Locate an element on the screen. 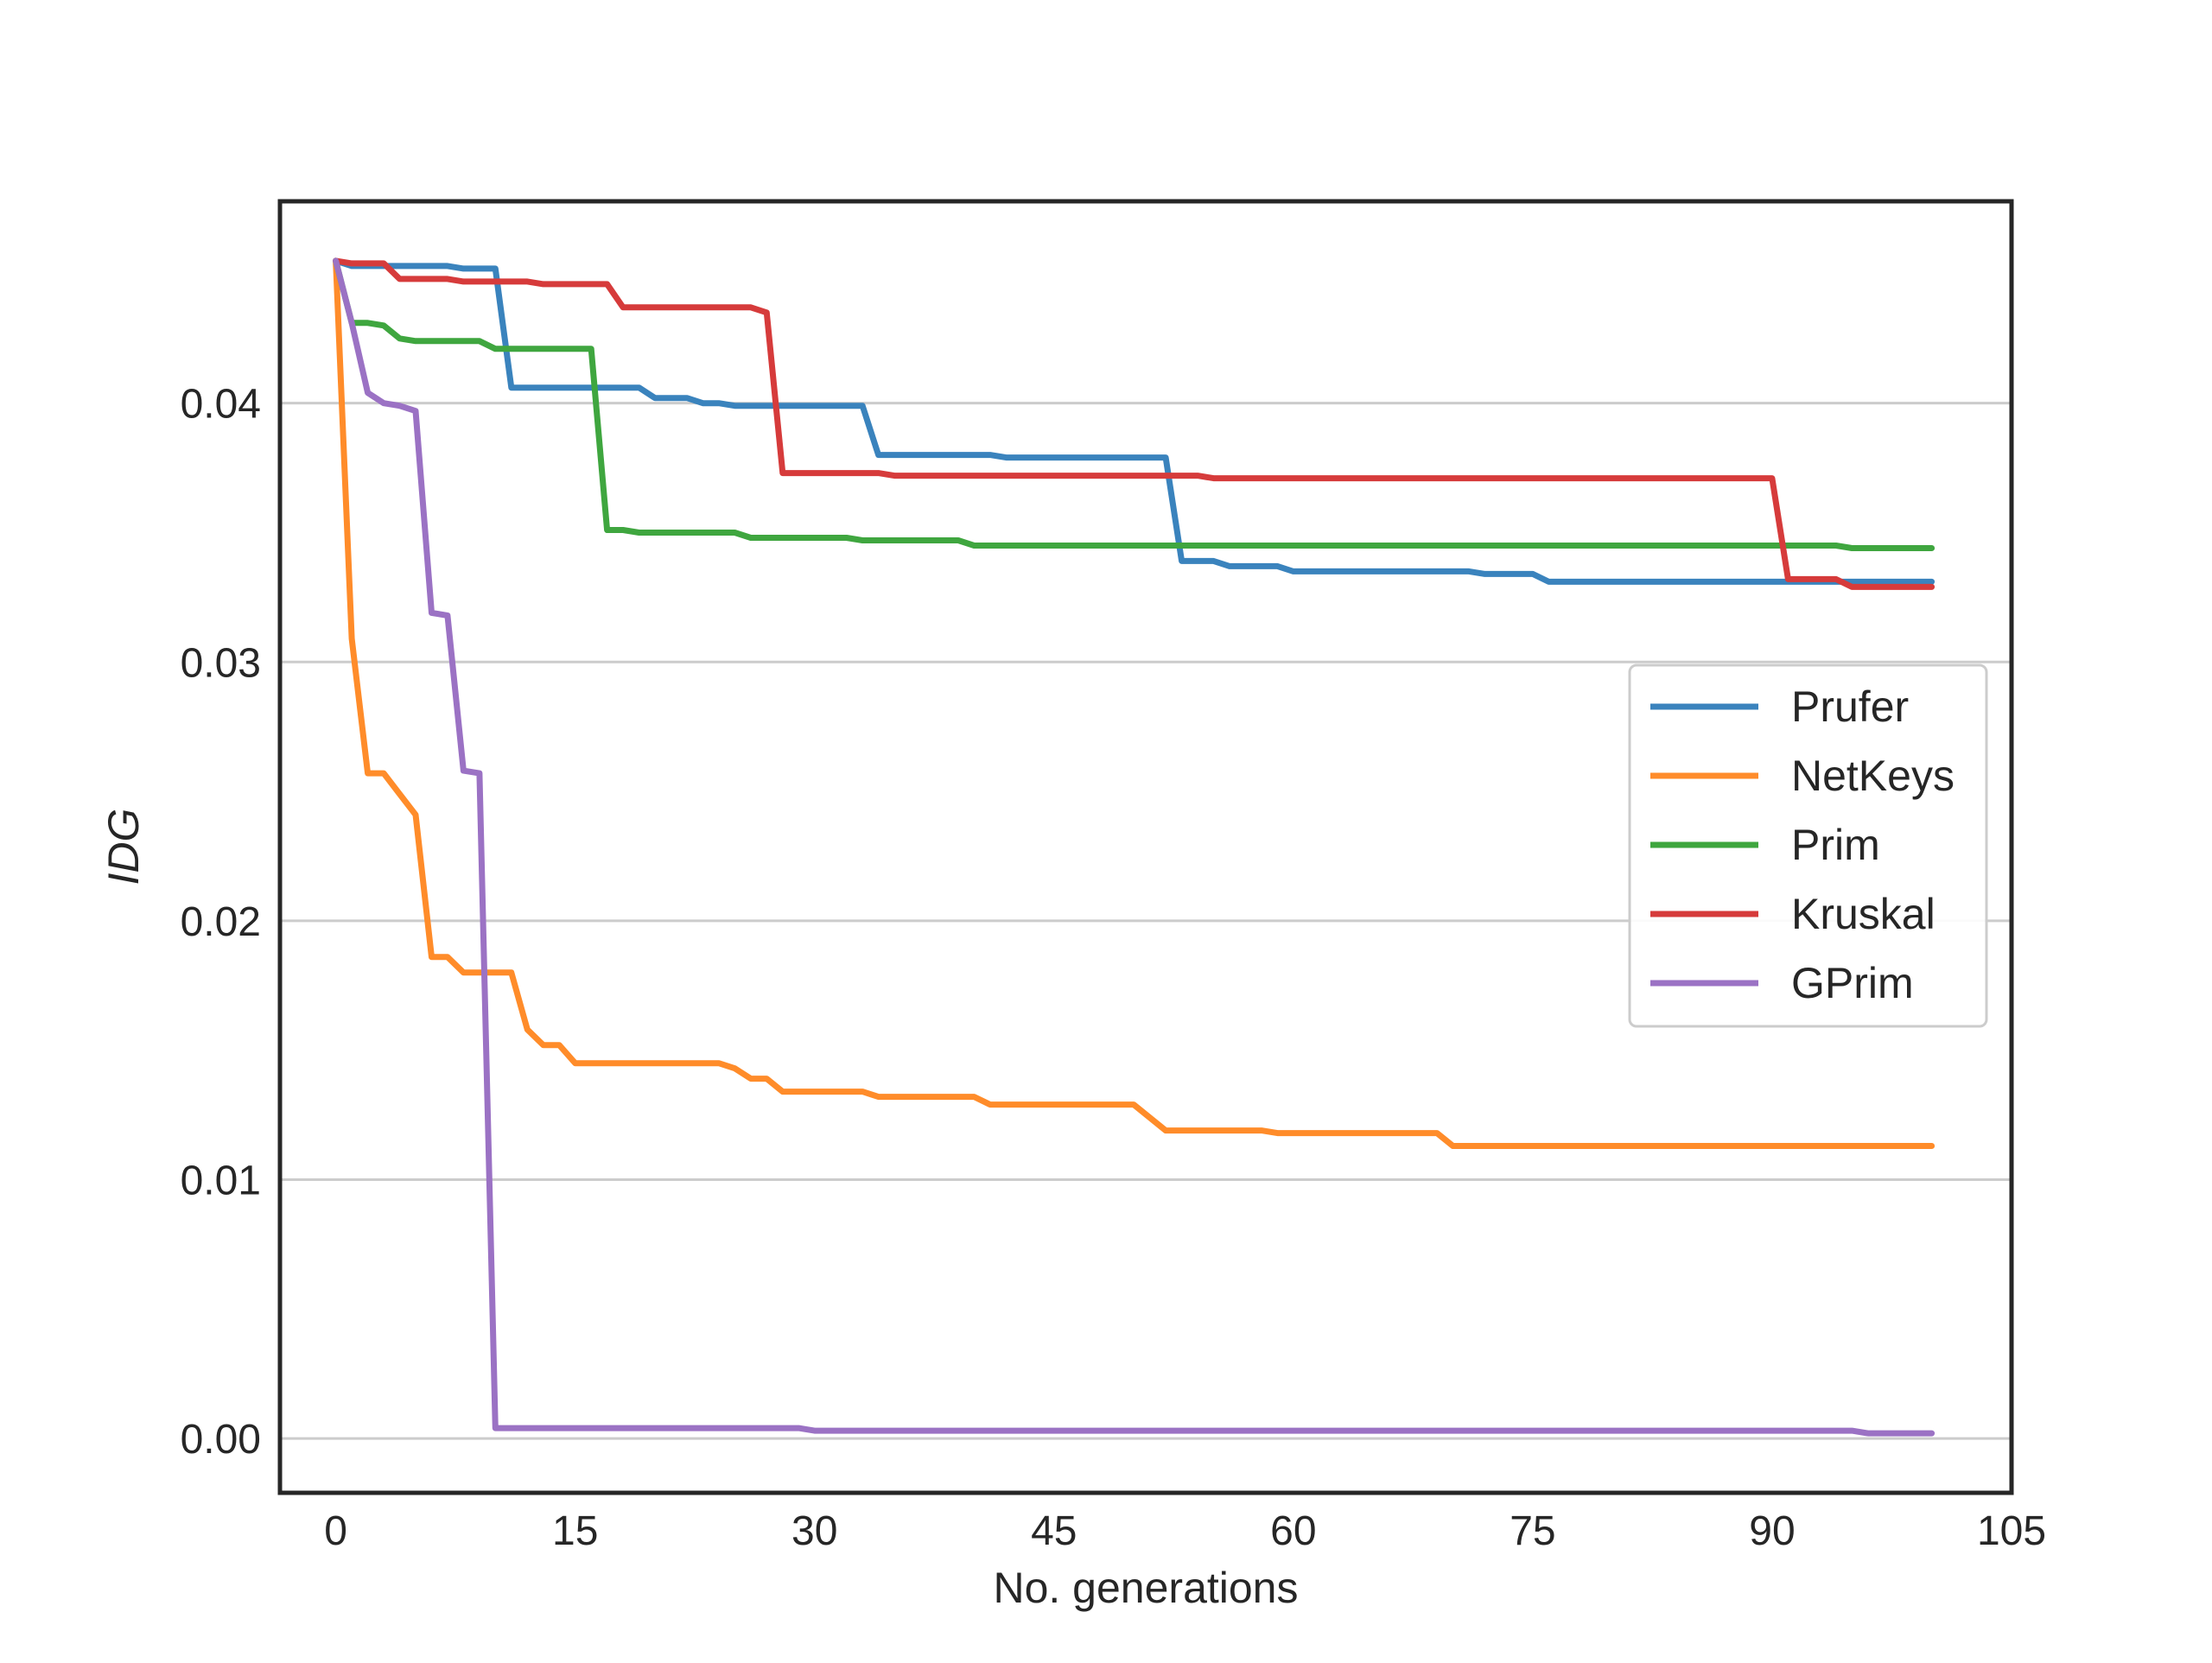  y-axis-ticks: 0.00 0.01 0.02 0.03 0.04 is located at coordinates (221, 923).